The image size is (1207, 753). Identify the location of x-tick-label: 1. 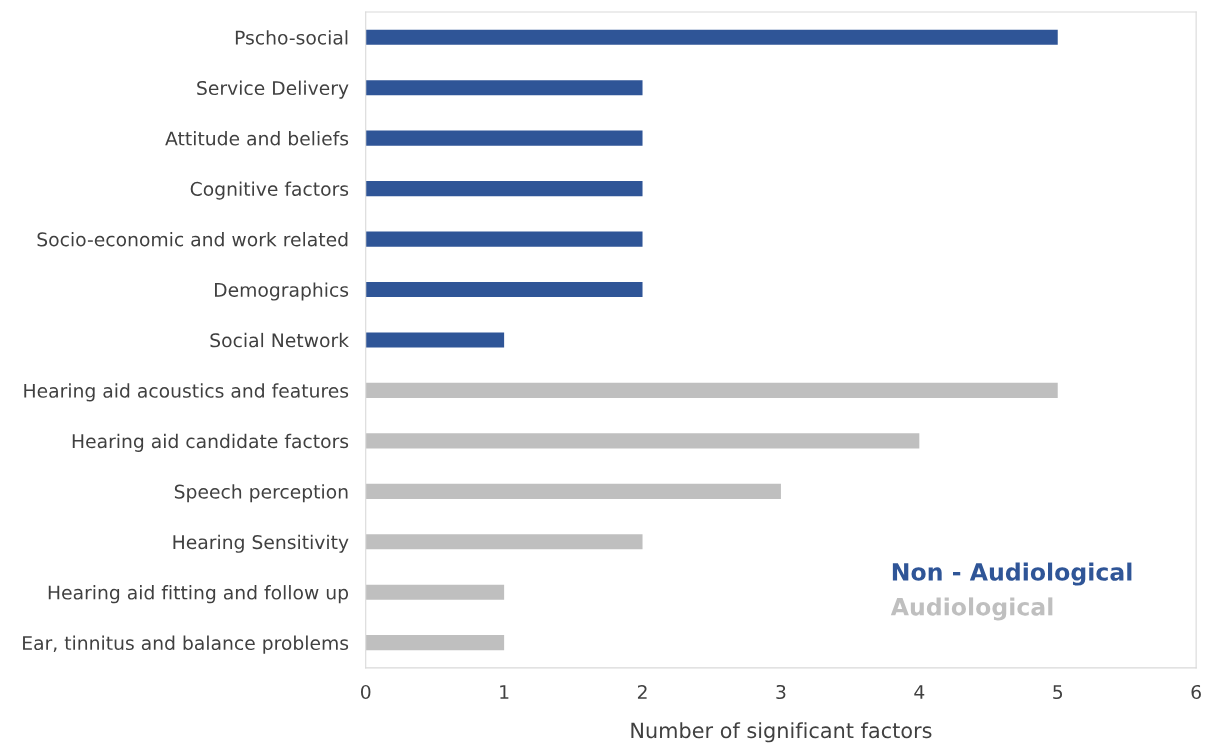
(504, 692).